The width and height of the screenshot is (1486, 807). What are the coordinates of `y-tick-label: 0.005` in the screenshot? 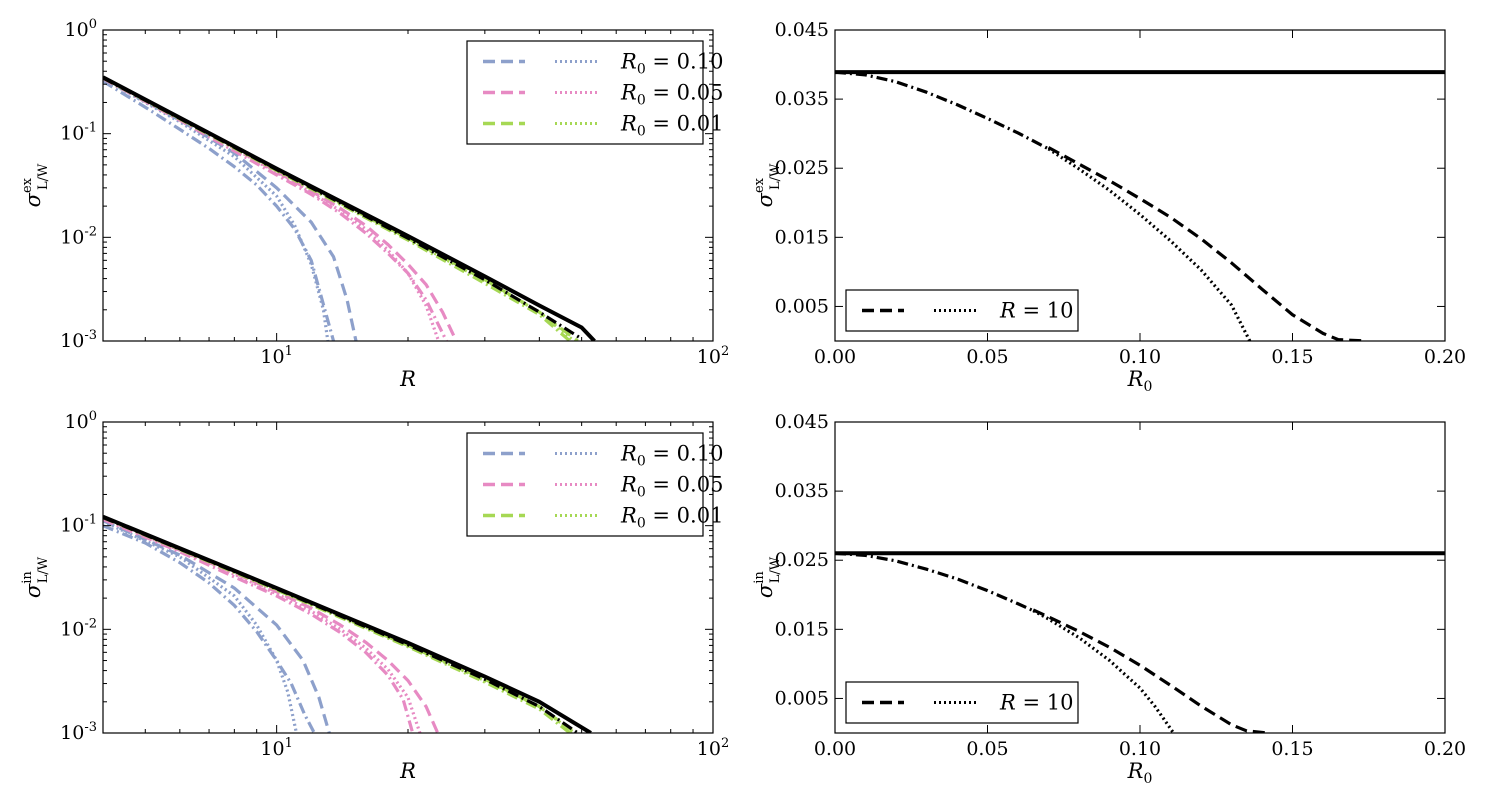 It's located at (802, 698).